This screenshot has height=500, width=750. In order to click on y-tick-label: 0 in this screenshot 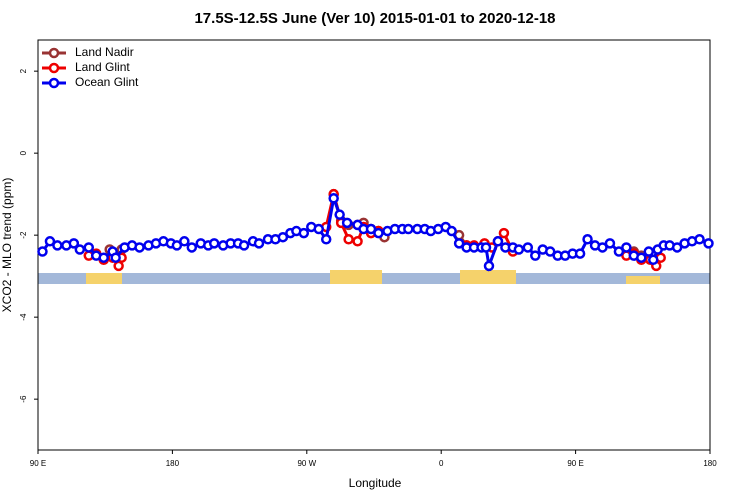, I will do `click(23, 152)`.